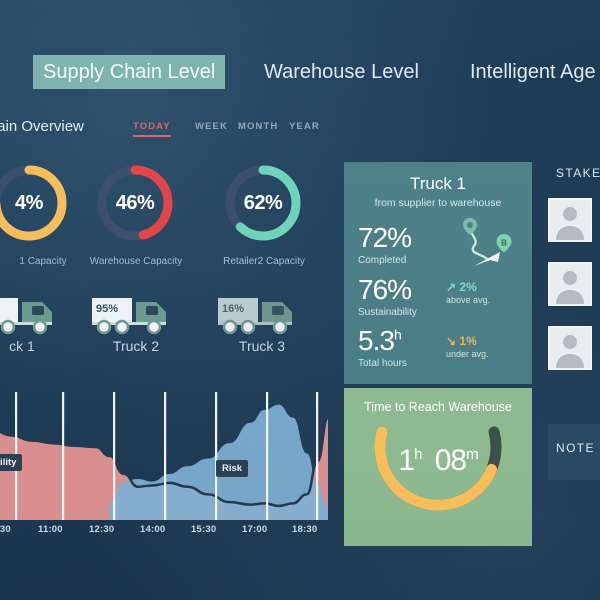 This screenshot has height=600, width=600. I want to click on arrow-up-icon: ↗, so click(451, 287).